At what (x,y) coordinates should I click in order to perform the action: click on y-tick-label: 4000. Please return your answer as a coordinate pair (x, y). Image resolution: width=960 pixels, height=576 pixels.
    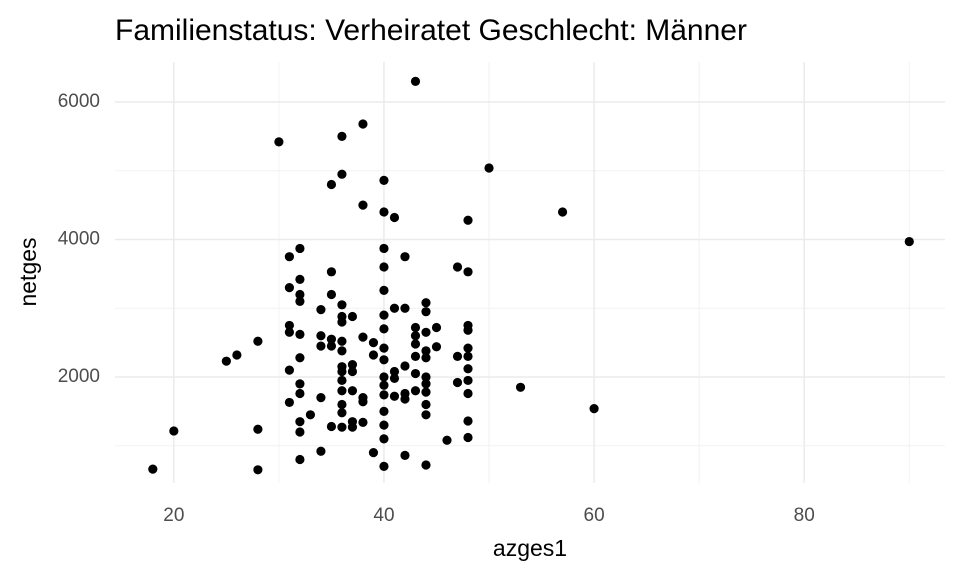
    Looking at the image, I should click on (79, 239).